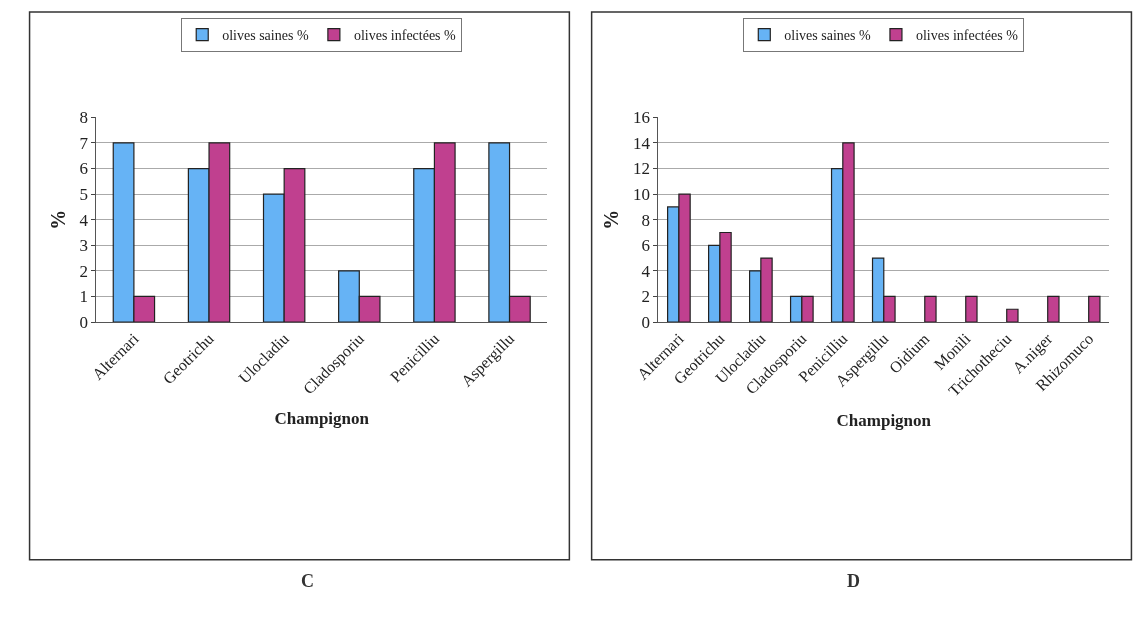 This screenshot has height=621, width=1137. What do you see at coordinates (642, 169) in the screenshot?
I see `y-tick-label: 12` at bounding box center [642, 169].